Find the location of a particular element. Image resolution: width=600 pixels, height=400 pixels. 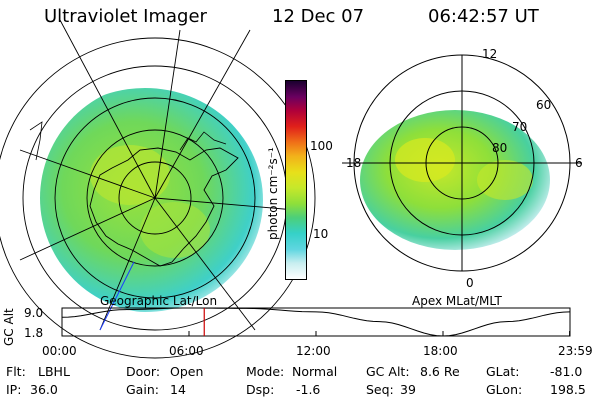

intensity-colorbar is located at coordinates (296, 180).